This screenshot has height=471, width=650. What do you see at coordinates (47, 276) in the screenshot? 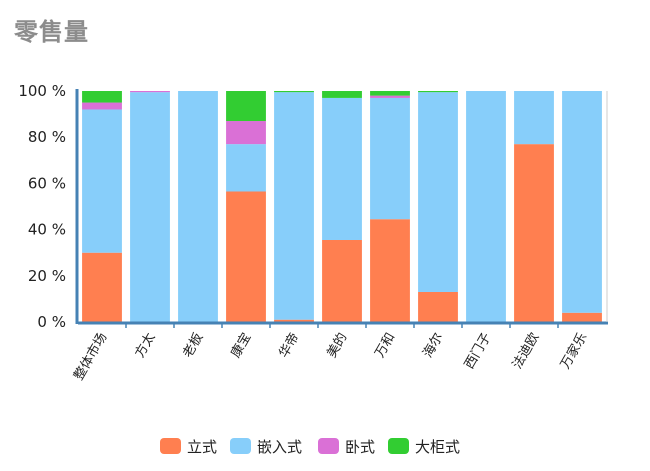
I see `y-tick-label: 20 %` at bounding box center [47, 276].